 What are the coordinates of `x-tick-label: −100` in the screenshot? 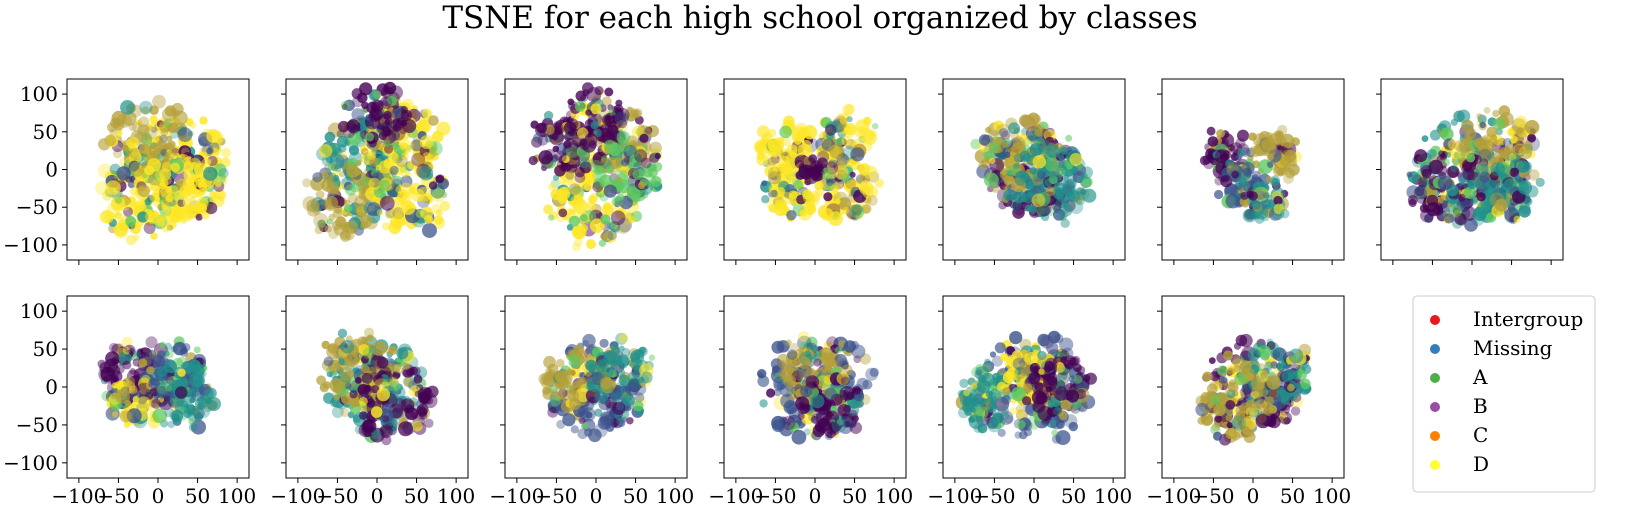 It's located at (78, 496).